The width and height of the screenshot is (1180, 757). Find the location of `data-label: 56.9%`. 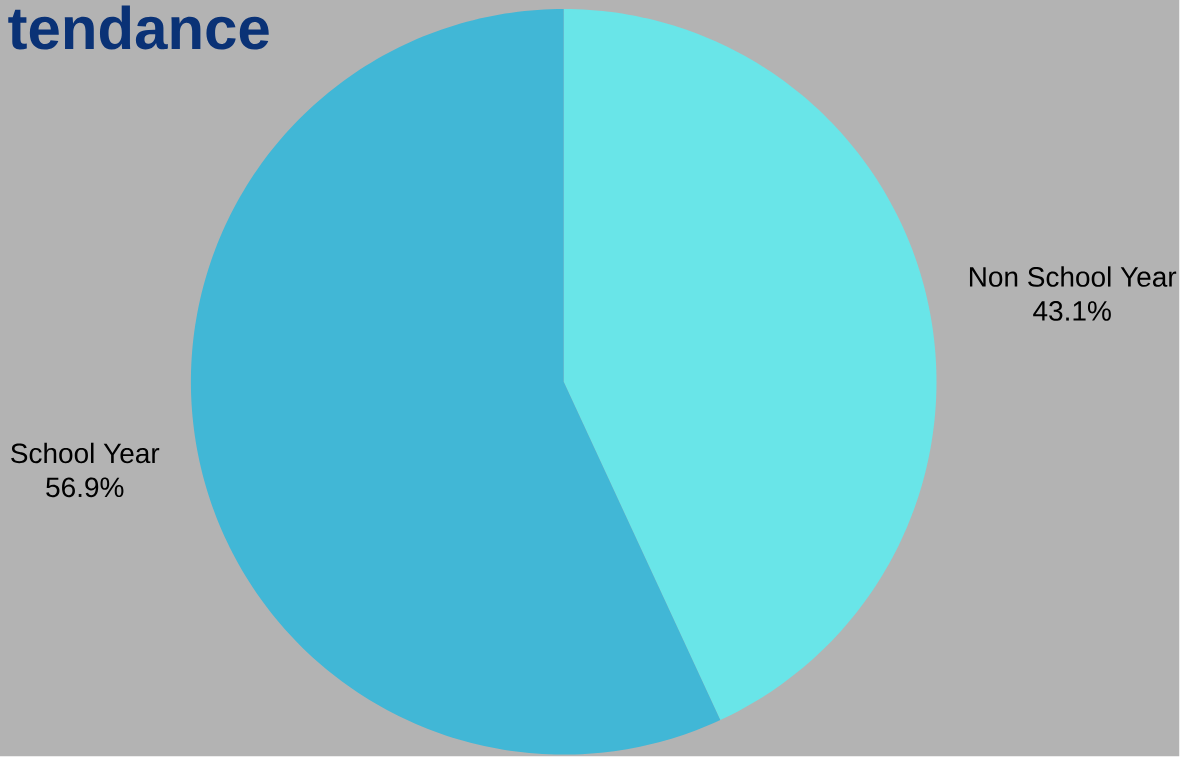

data-label: 56.9% is located at coordinates (85, 487).